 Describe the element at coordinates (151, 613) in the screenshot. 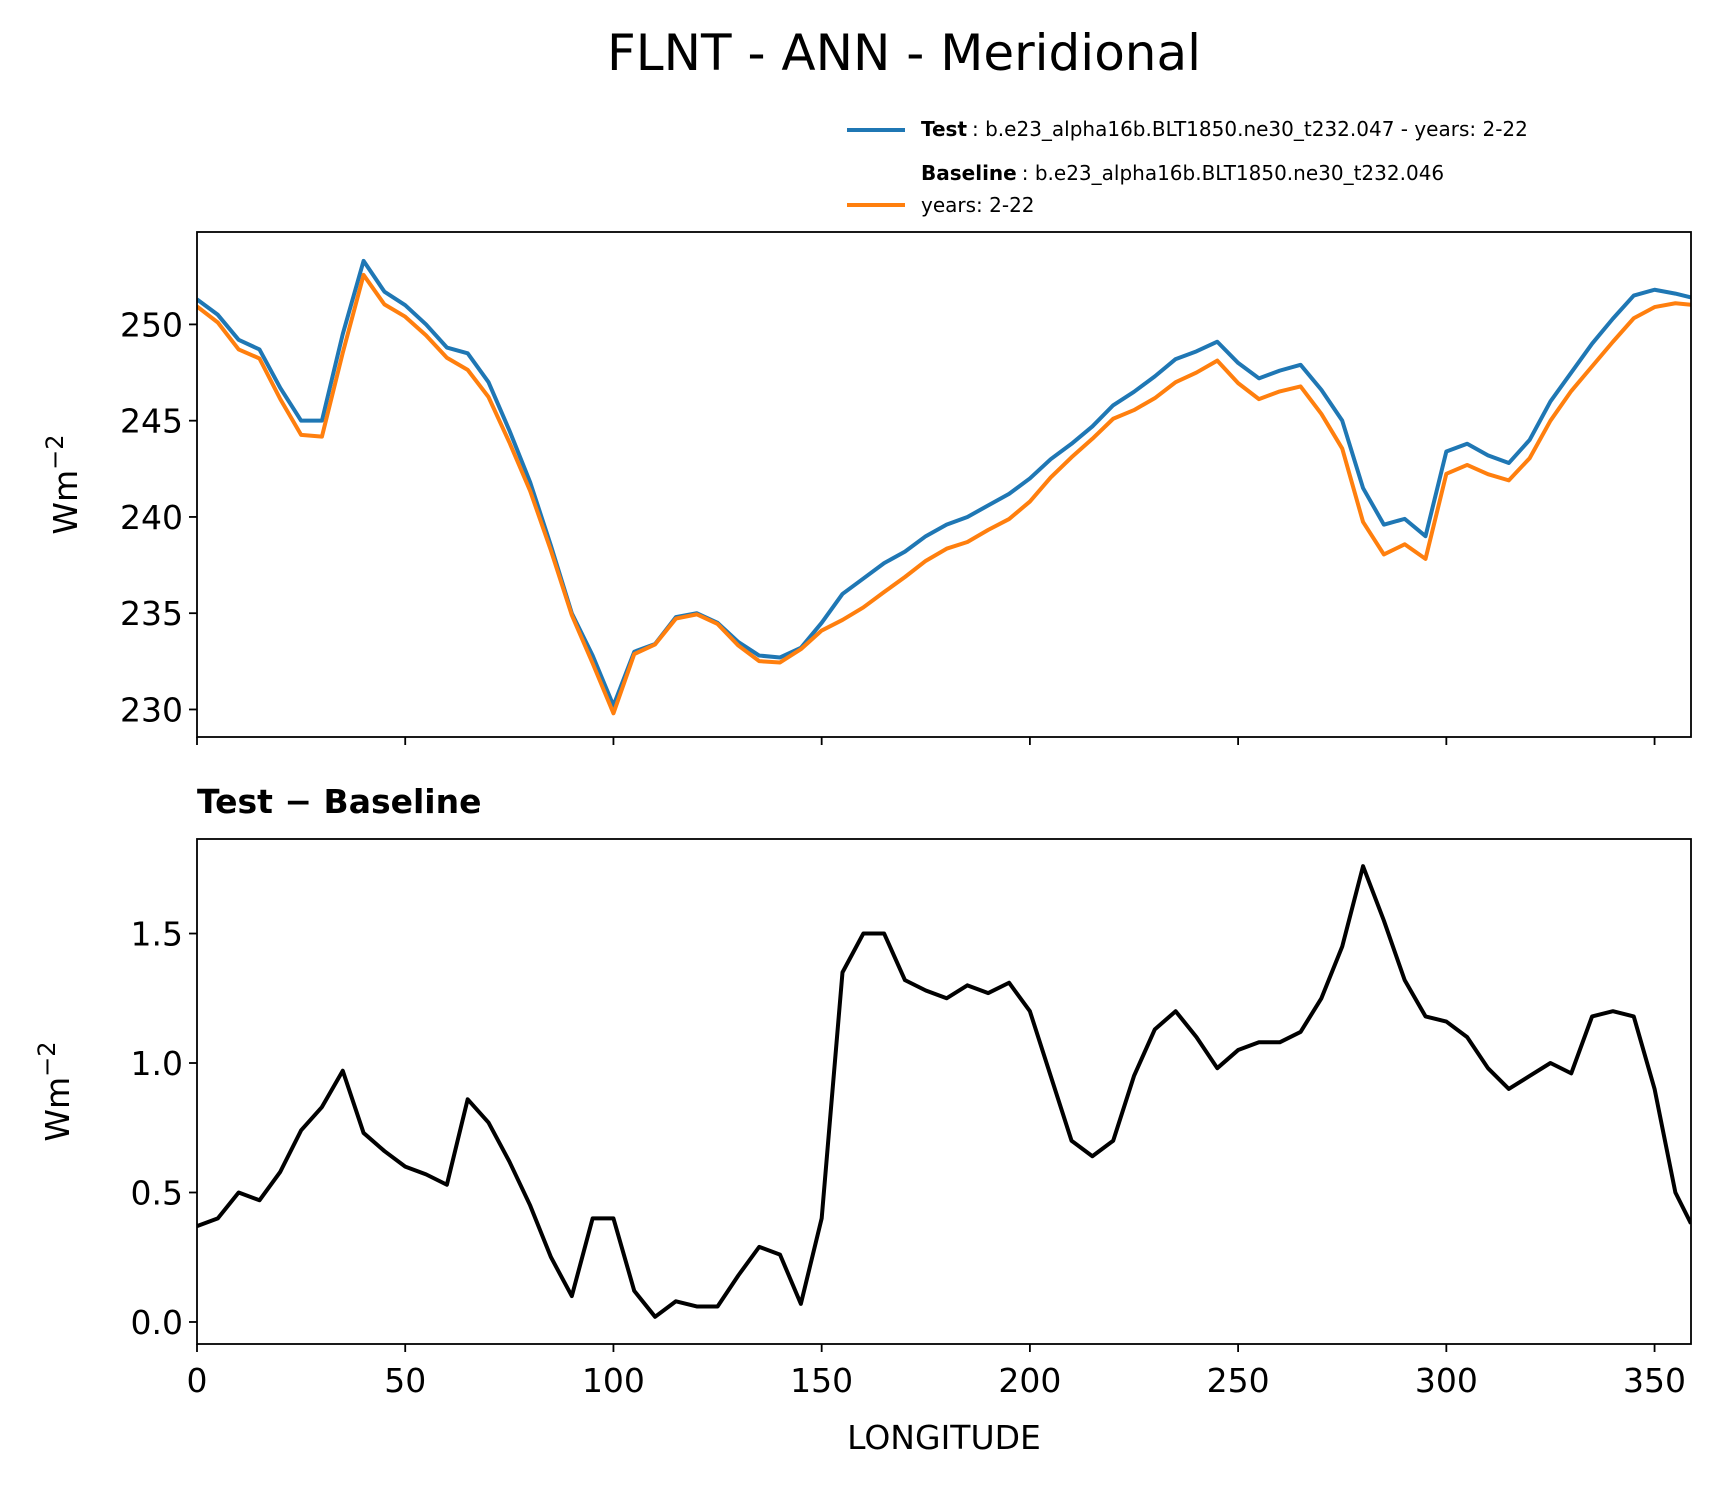

I see `y-tick-label: 235` at that location.